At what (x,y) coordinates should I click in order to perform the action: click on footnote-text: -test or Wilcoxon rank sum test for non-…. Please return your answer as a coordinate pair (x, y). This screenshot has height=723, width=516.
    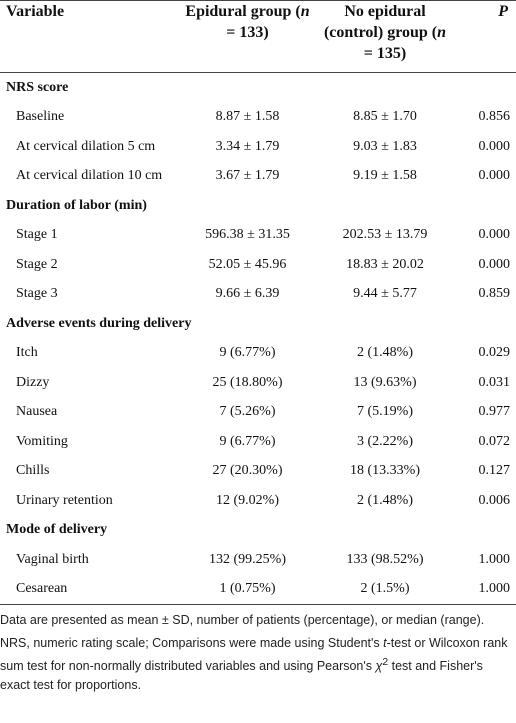
    Looking at the image, I should click on (254, 655).